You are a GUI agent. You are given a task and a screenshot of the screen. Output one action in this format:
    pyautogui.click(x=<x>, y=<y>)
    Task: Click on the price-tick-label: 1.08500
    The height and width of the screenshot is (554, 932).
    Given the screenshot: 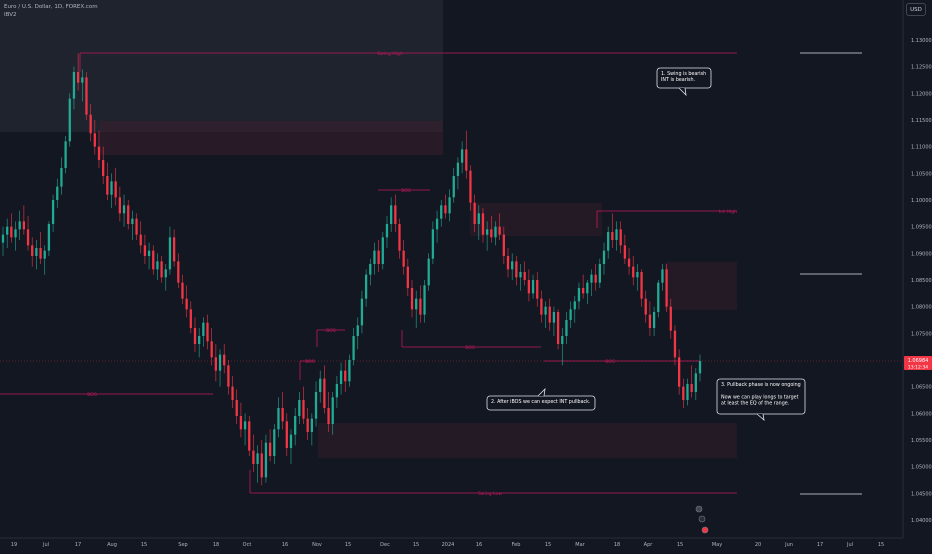 What is the action you would take?
    pyautogui.click(x=921, y=281)
    